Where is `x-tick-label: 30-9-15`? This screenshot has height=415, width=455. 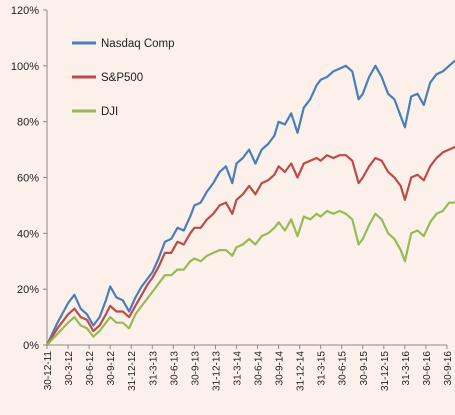 x-tick-label: 30-9-15 is located at coordinates (364, 368).